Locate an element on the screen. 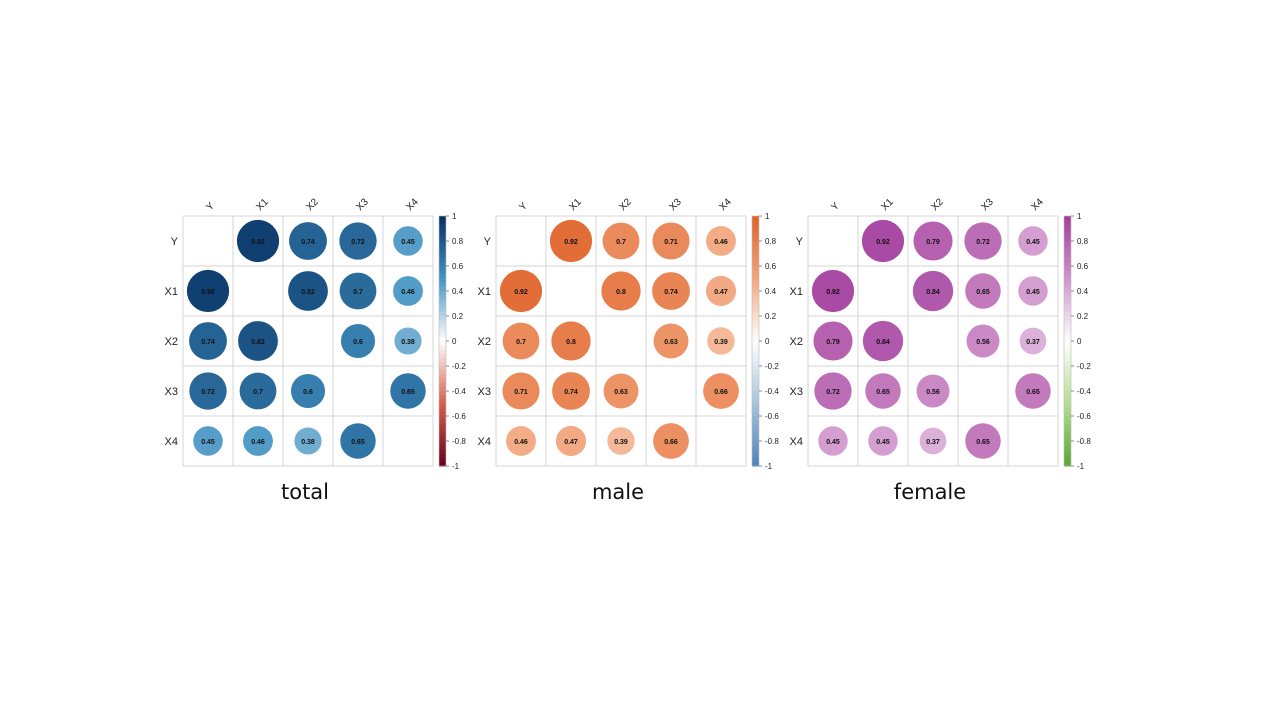 This screenshot has height=720, width=1280. data-label: 0.65 is located at coordinates (1033, 392).